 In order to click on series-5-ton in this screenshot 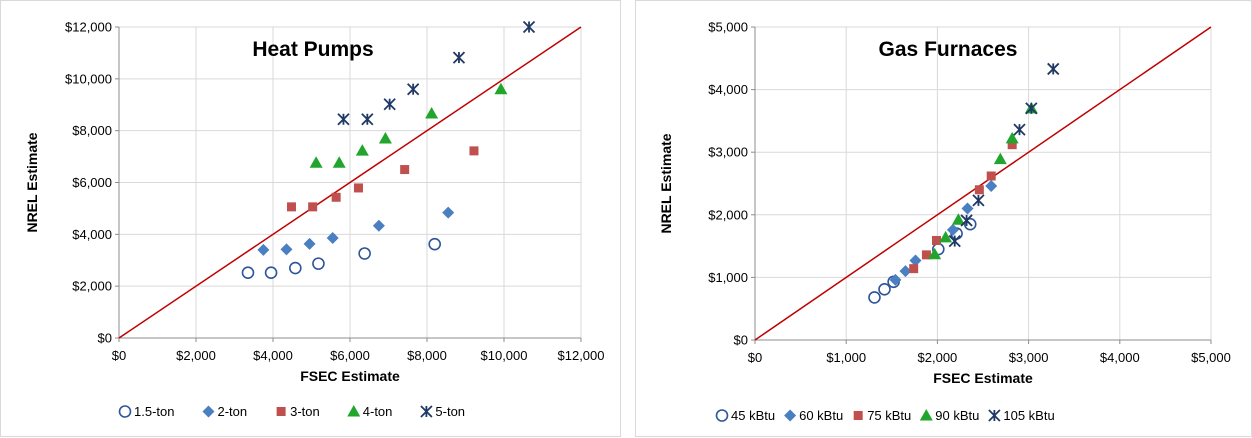, I will do `click(436, 73)`.